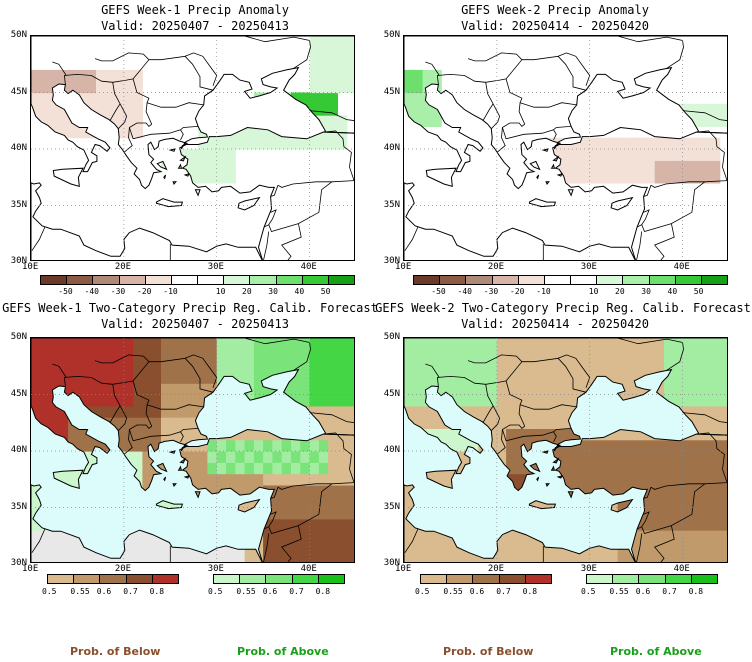  What do you see at coordinates (488, 651) in the screenshot?
I see `prob-below-label: Prob. of Below` at bounding box center [488, 651].